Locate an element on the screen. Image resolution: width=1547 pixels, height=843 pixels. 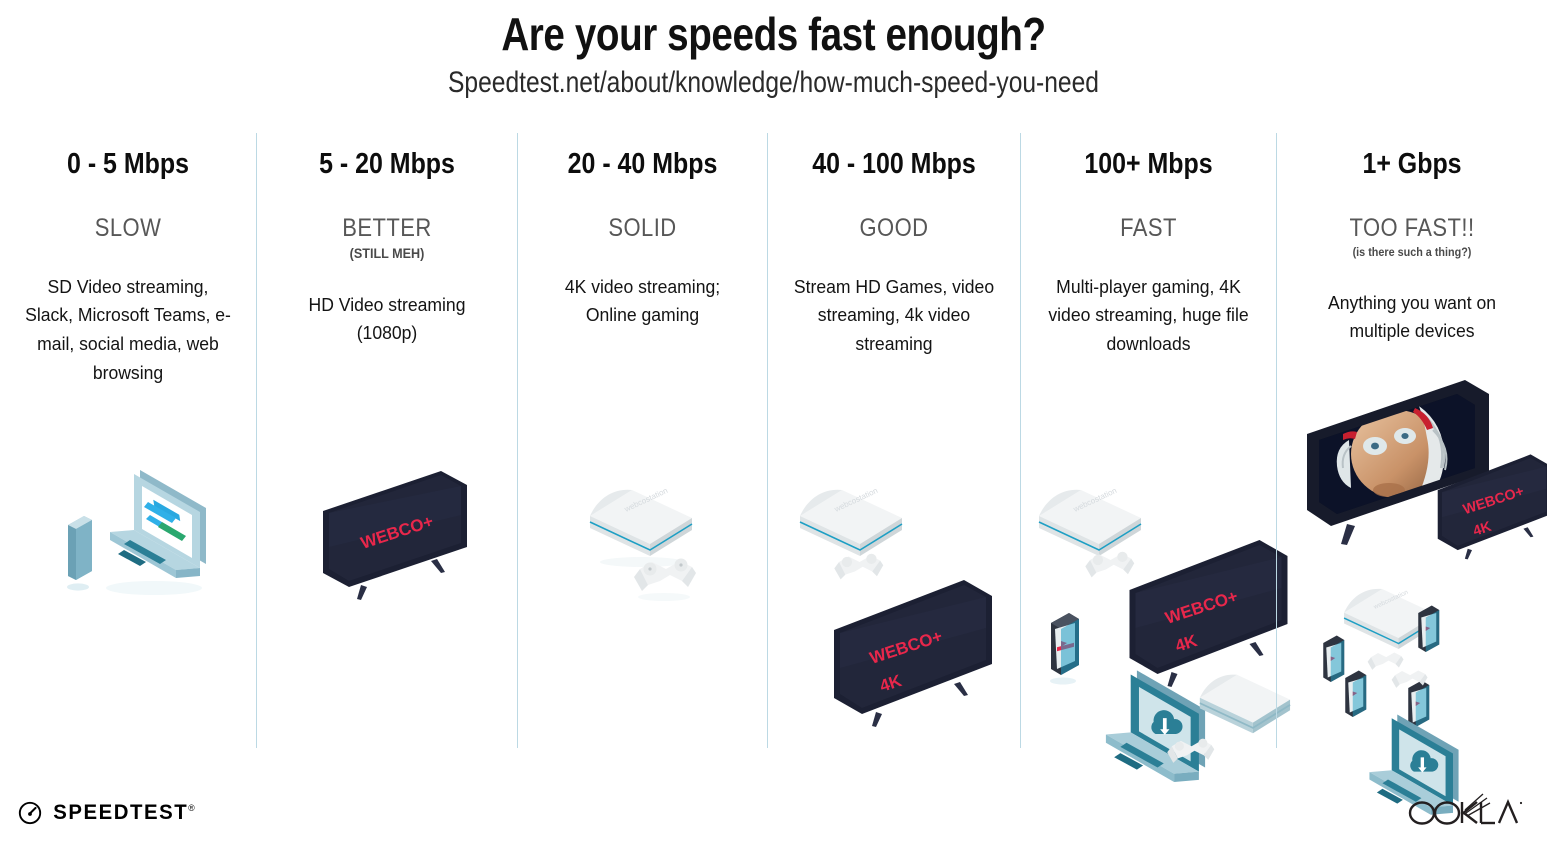
laptop-icon is located at coordinates (156, 532).